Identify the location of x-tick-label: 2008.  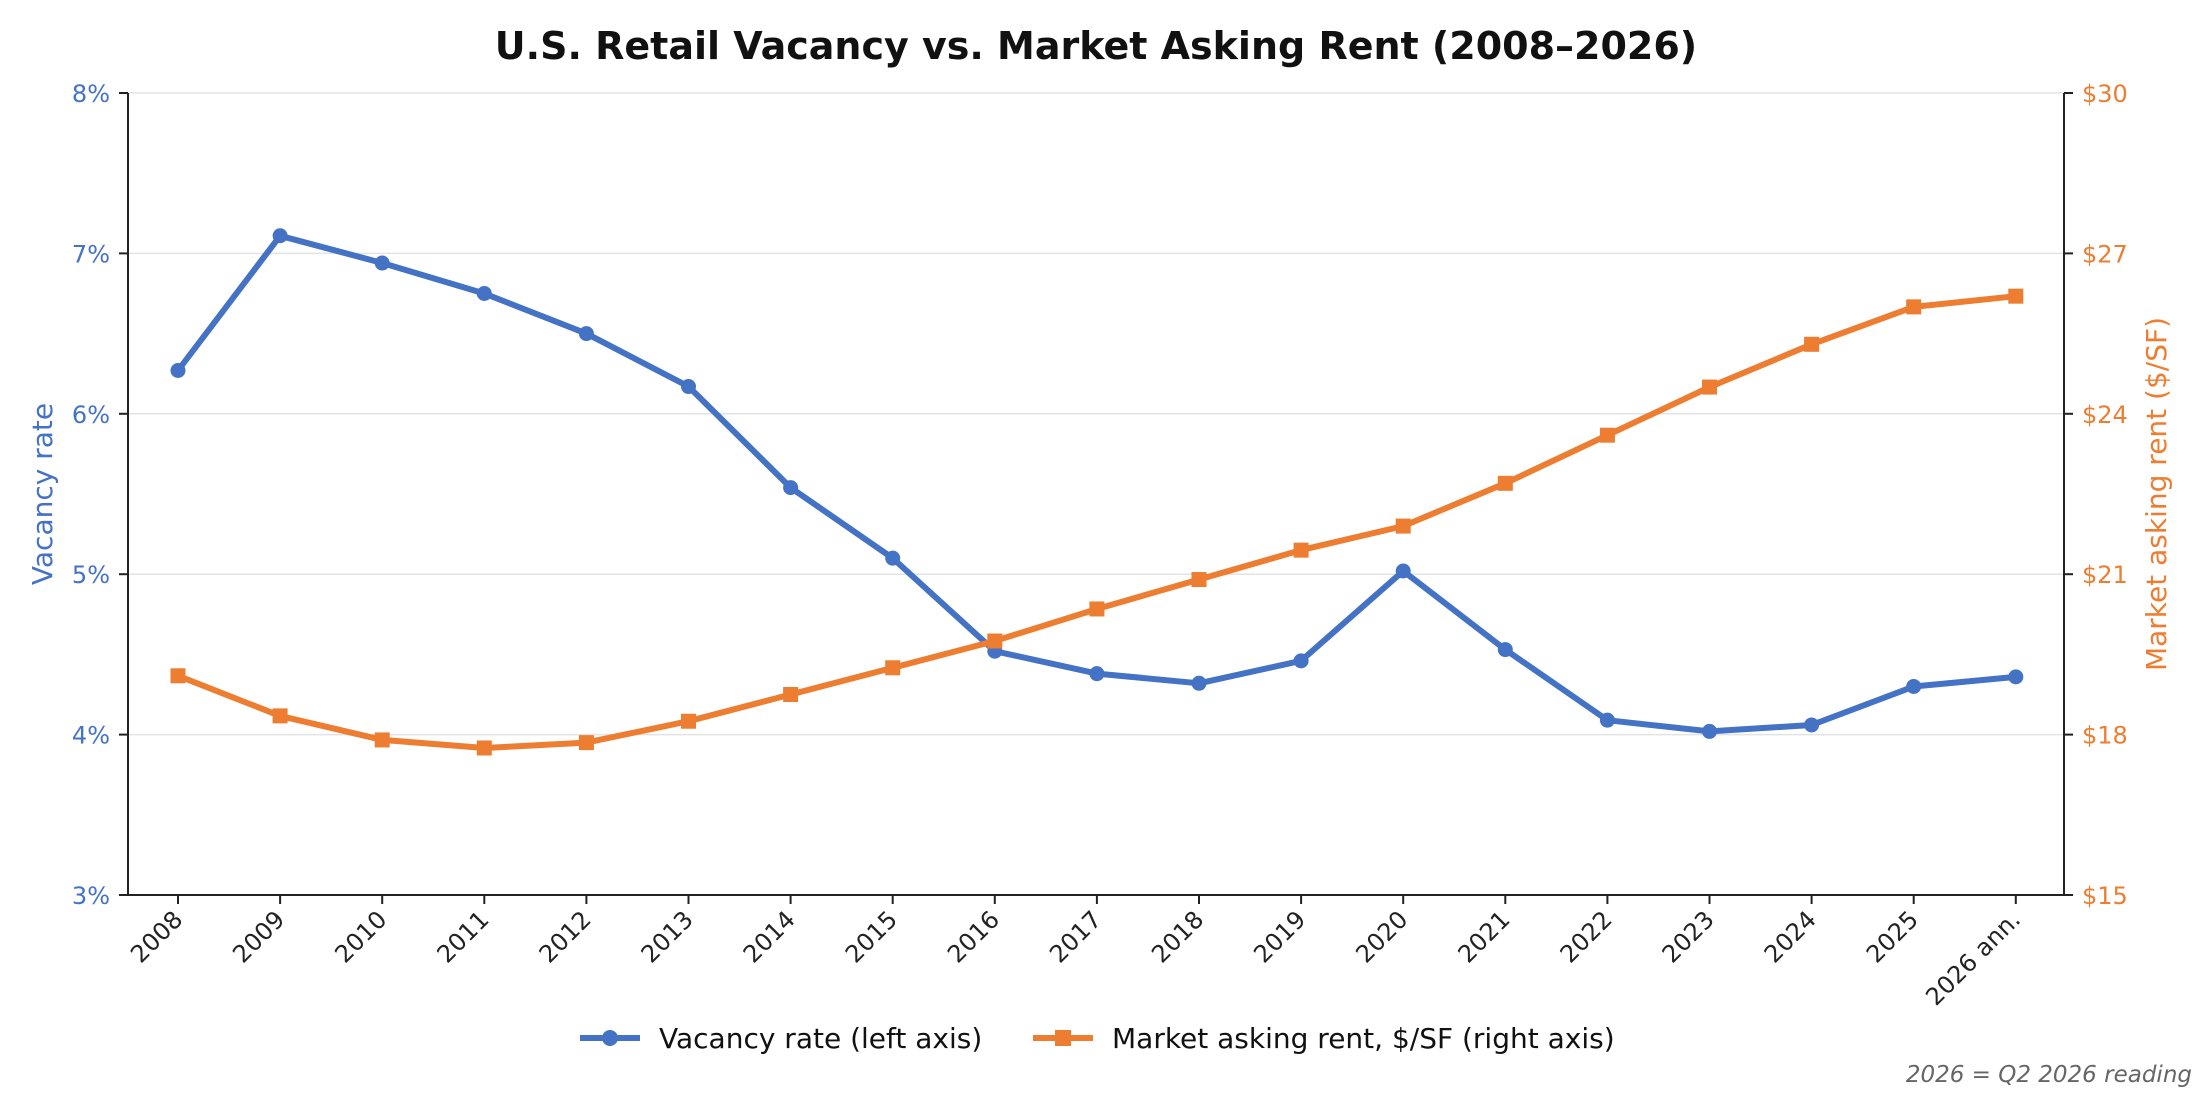
(156, 936).